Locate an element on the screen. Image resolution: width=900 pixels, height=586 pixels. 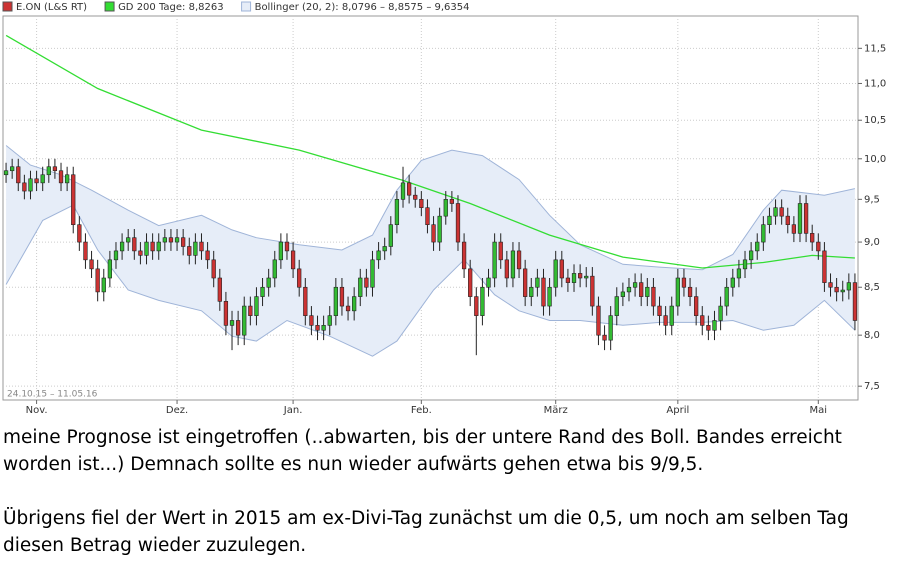
legend-label: E.ON (L&S RT) is located at coordinates (51, 7).